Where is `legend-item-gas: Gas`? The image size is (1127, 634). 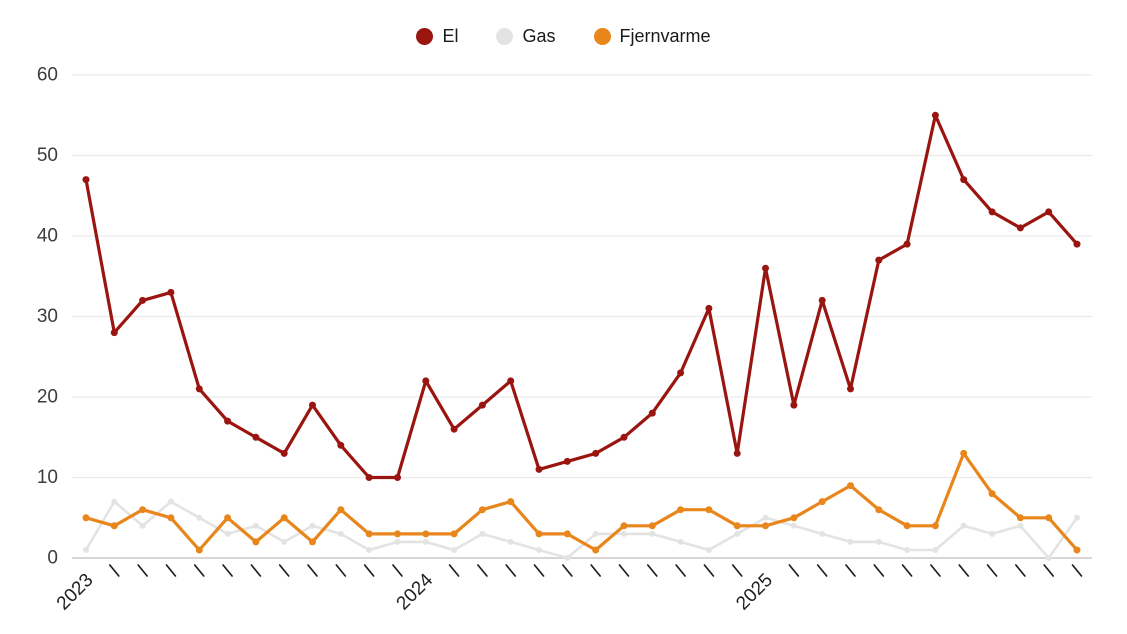
legend-item-gas: Gas is located at coordinates (526, 36).